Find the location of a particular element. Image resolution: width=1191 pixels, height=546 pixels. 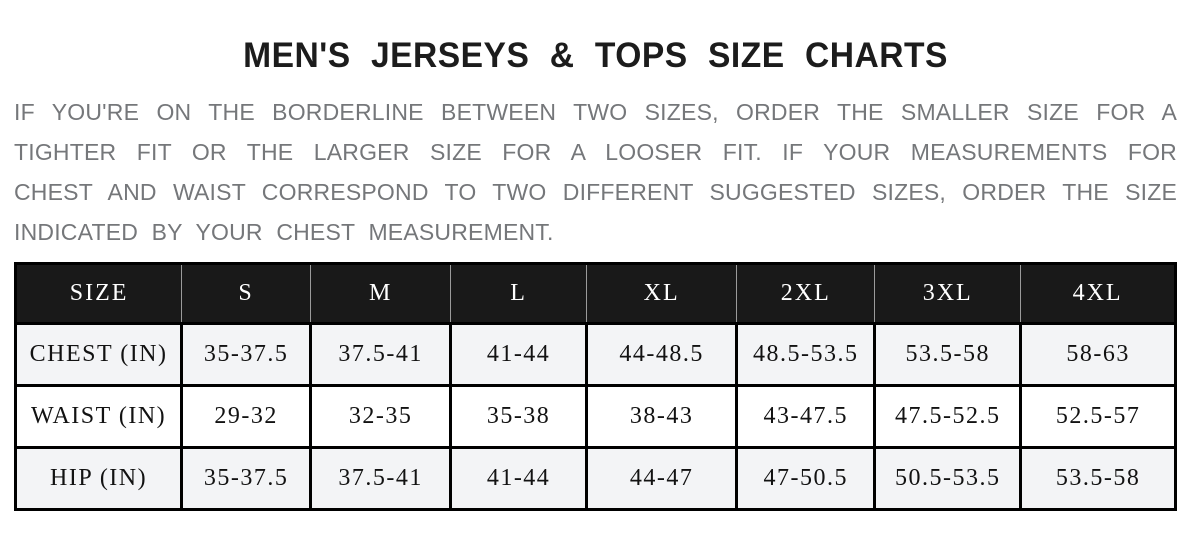

hip-value-s: 35-37.5 is located at coordinates (246, 478).